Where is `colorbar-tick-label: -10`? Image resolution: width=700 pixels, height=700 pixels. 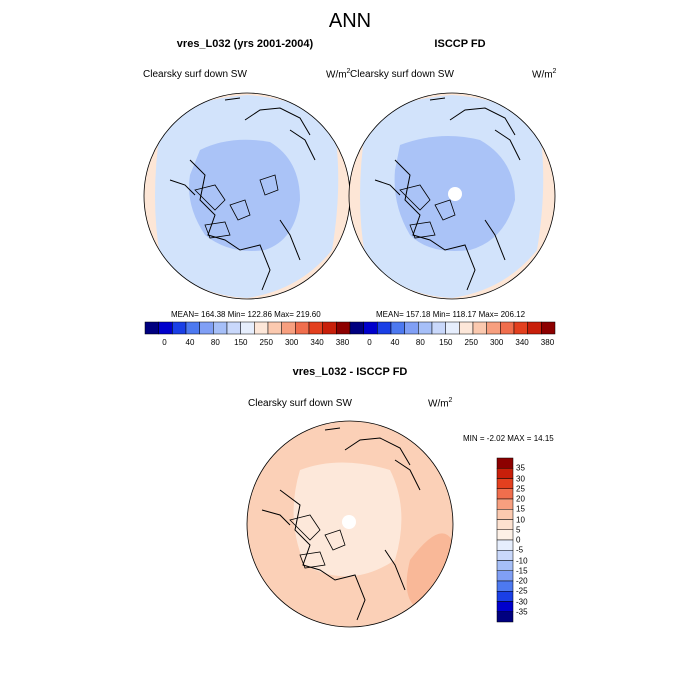 colorbar-tick-label: -10 is located at coordinates (522, 560).